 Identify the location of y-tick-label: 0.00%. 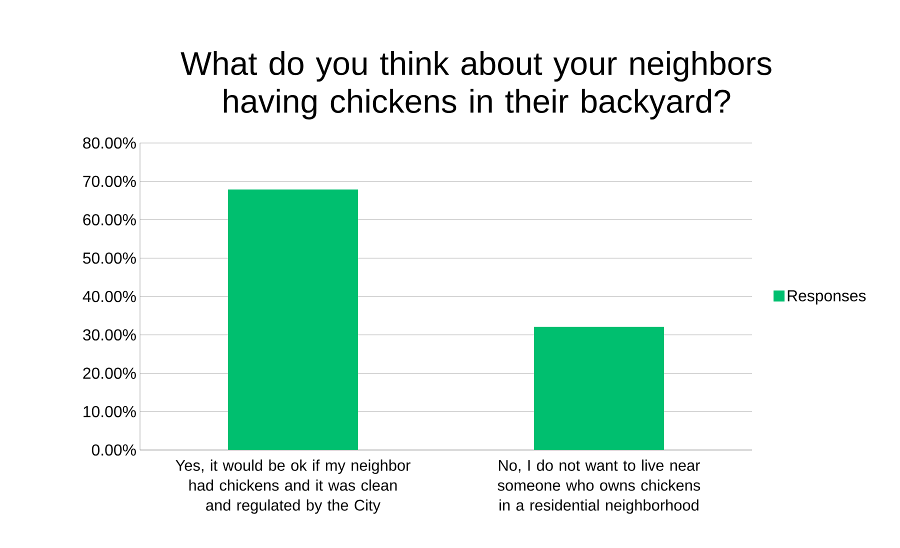
(114, 450).